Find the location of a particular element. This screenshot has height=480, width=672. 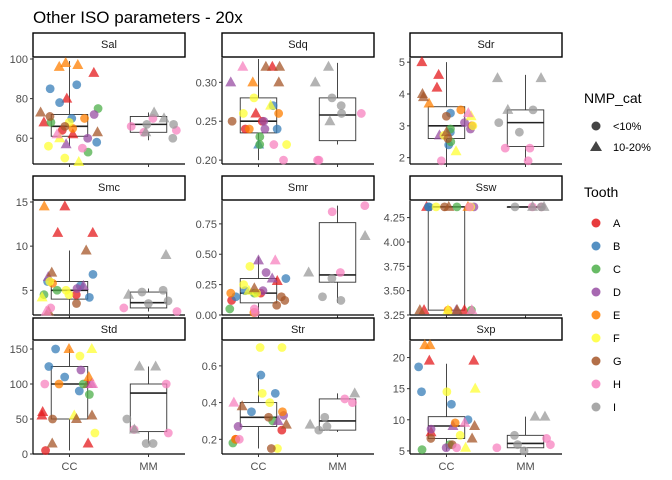

x-tick-label: MM is located at coordinates (148, 467).